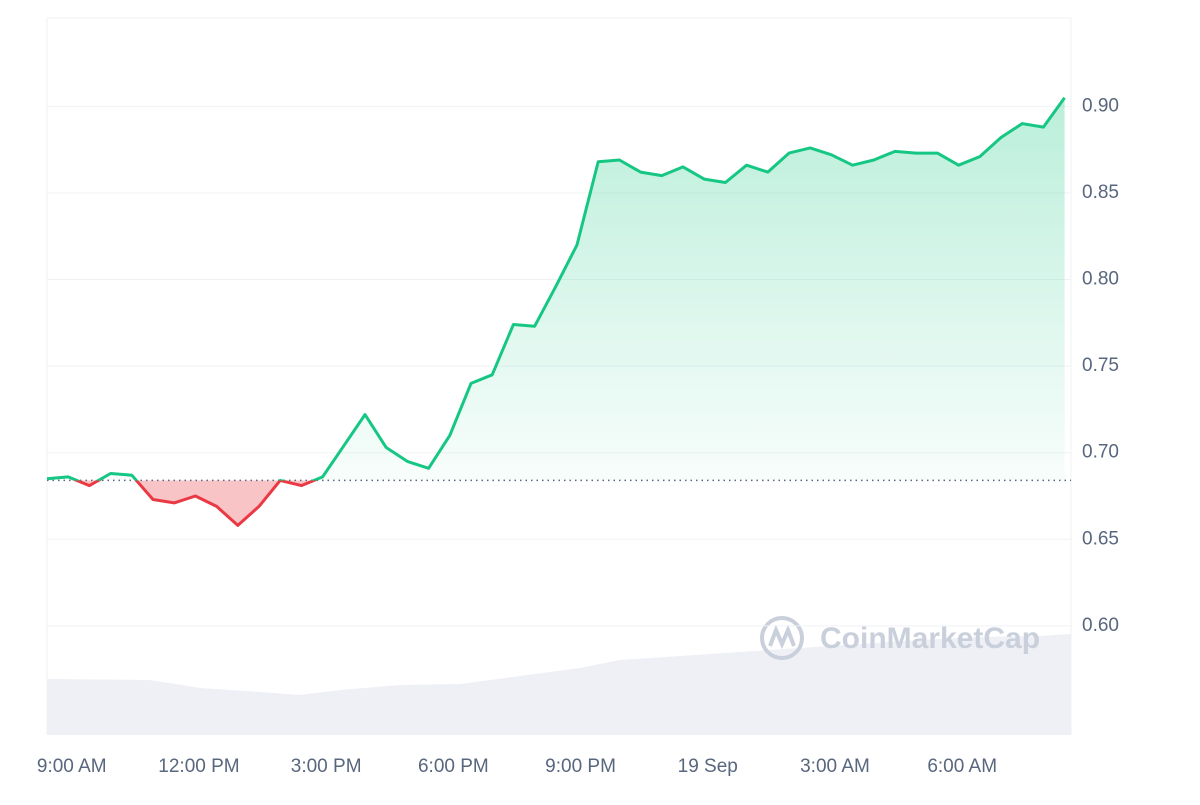  Describe the element at coordinates (580, 766) in the screenshot. I see `x-tick-label: 9:00 PM` at that location.